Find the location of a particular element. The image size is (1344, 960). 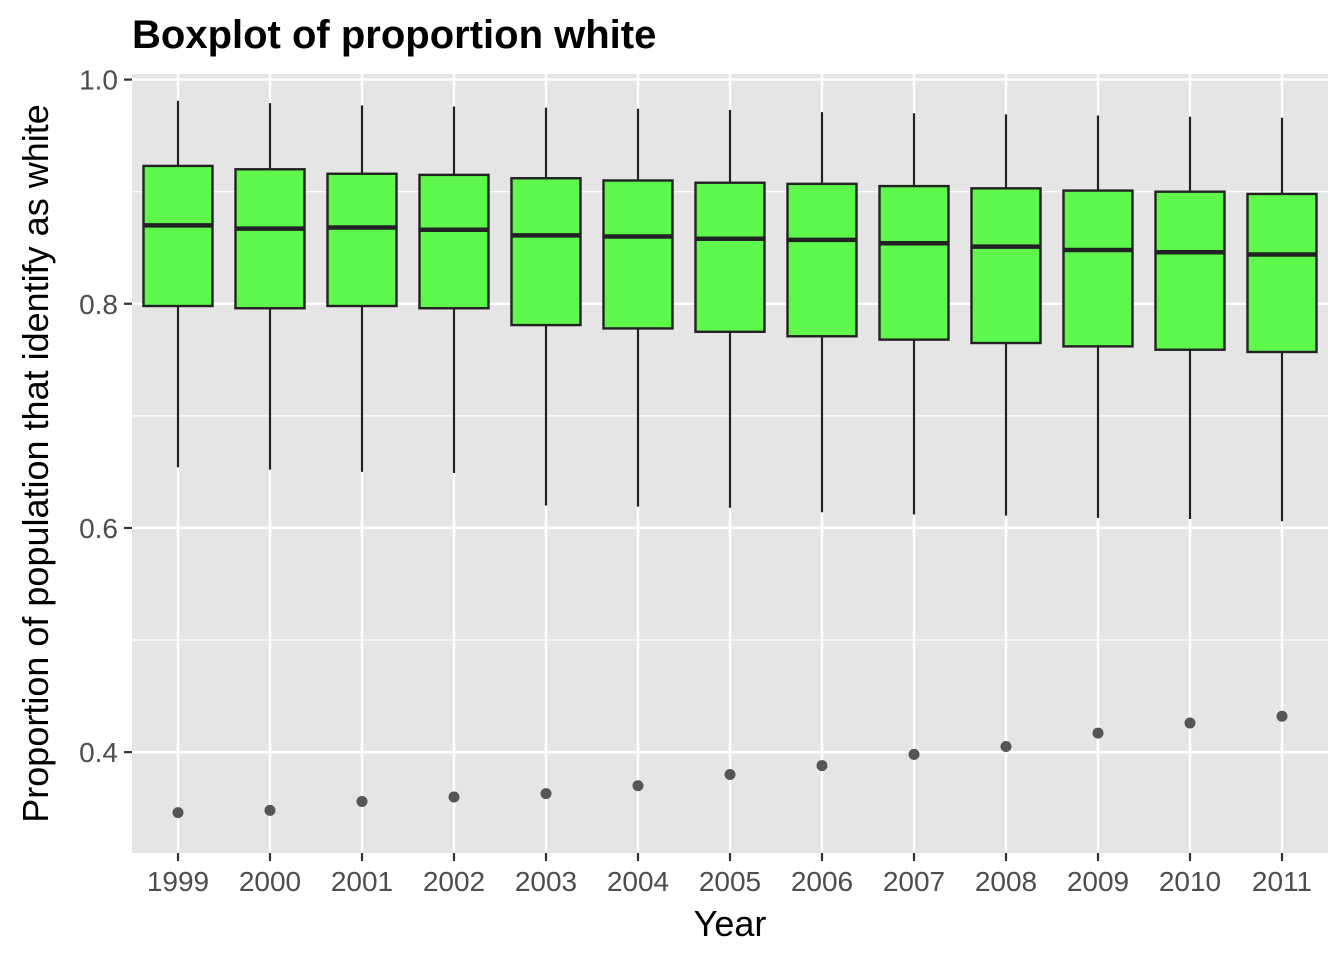

box-2007 is located at coordinates (914, 436).